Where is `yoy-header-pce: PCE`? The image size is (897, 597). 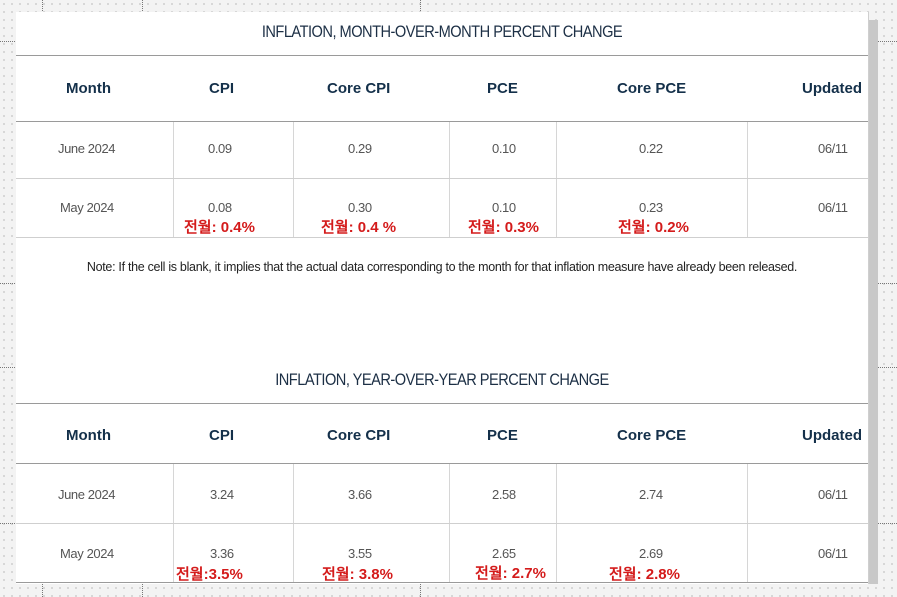 yoy-header-pce: PCE is located at coordinates (502, 435).